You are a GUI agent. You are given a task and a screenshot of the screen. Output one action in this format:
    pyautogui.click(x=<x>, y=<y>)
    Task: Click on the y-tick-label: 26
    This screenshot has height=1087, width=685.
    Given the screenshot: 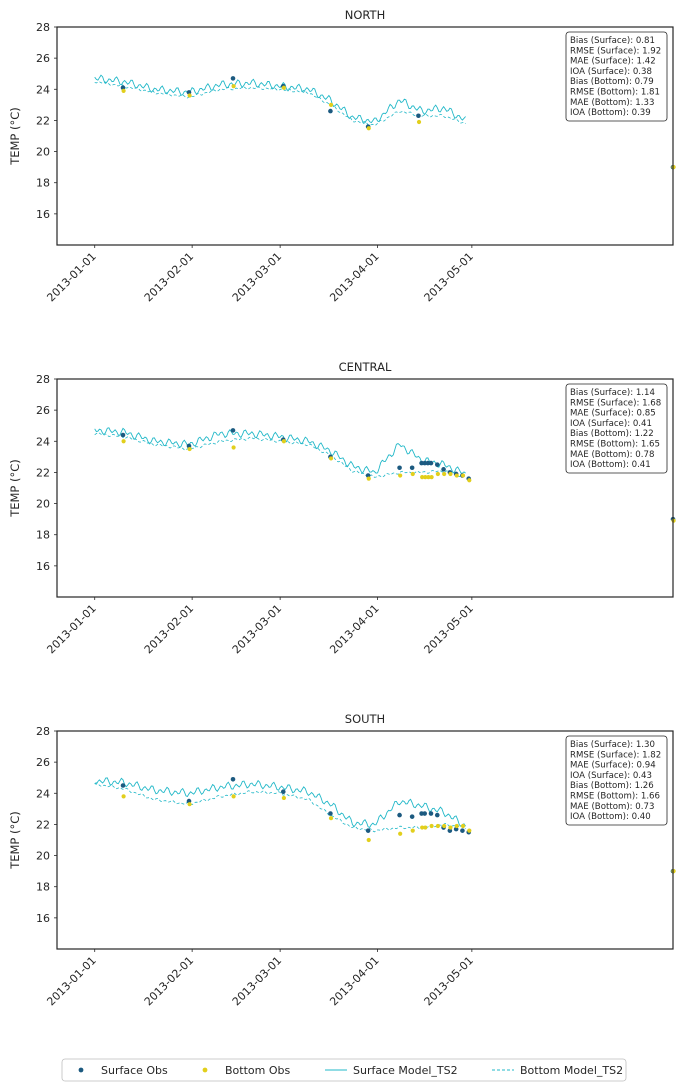 What is the action you would take?
    pyautogui.click(x=43, y=58)
    